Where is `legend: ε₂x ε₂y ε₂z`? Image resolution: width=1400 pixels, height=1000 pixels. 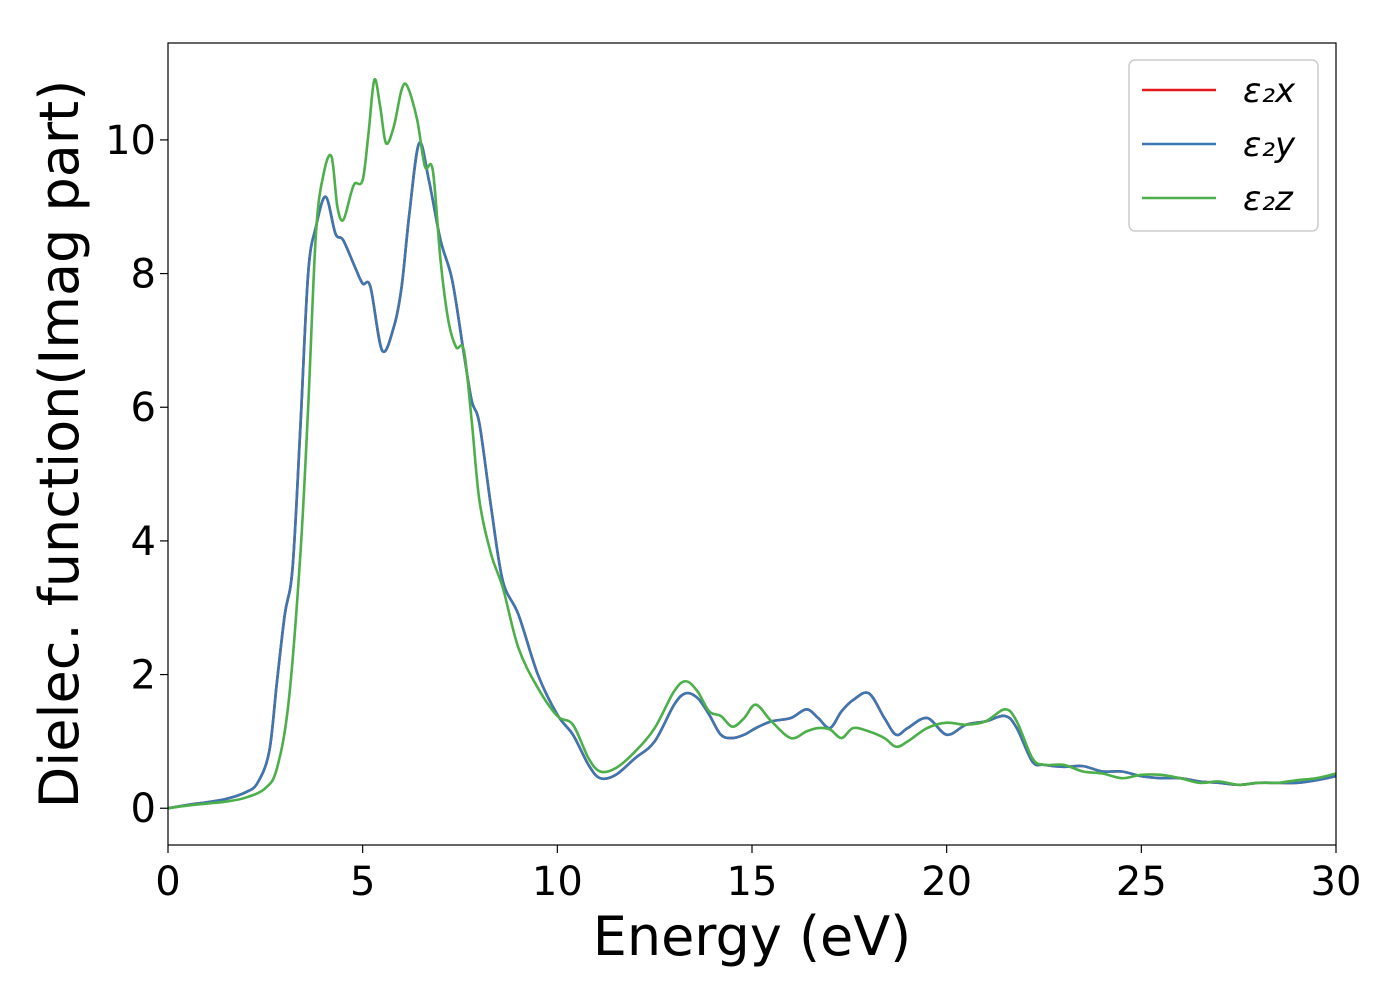 legend: ε₂x ε₂y ε₂z is located at coordinates (1223, 145).